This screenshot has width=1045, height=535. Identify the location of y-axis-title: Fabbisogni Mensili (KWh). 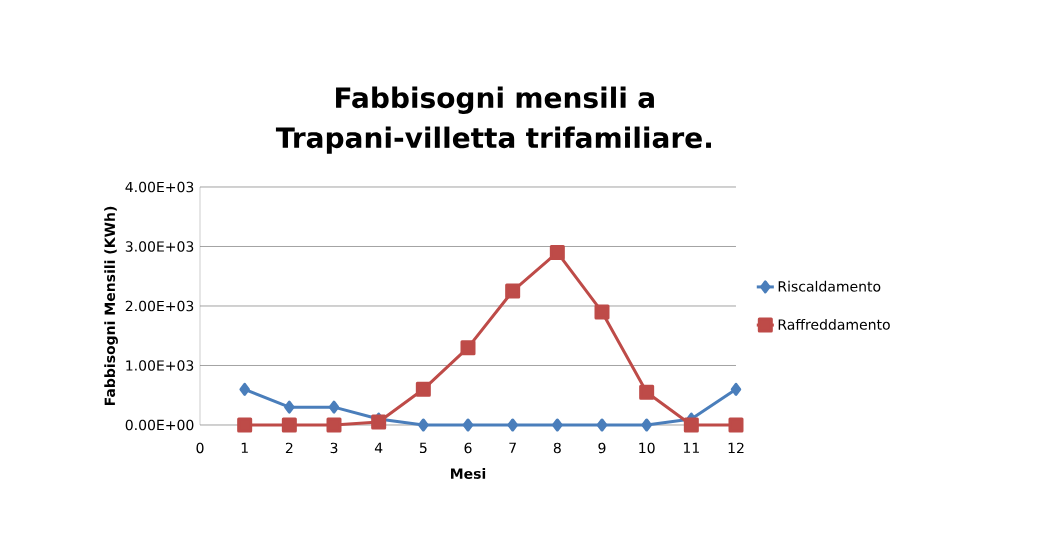
(111, 306).